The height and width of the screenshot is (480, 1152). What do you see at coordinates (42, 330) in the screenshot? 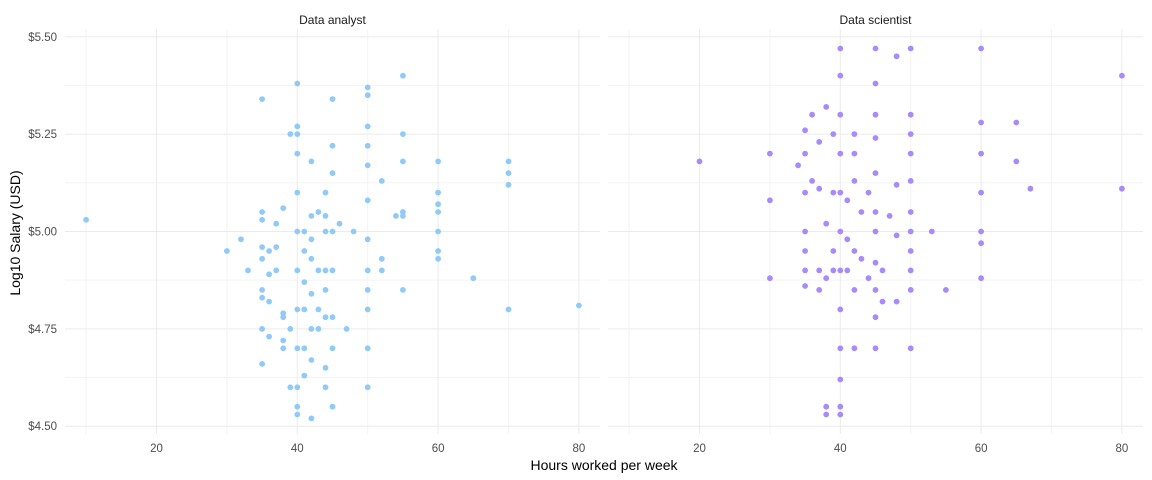
I see `y-tick-label: $4.75` at bounding box center [42, 330].